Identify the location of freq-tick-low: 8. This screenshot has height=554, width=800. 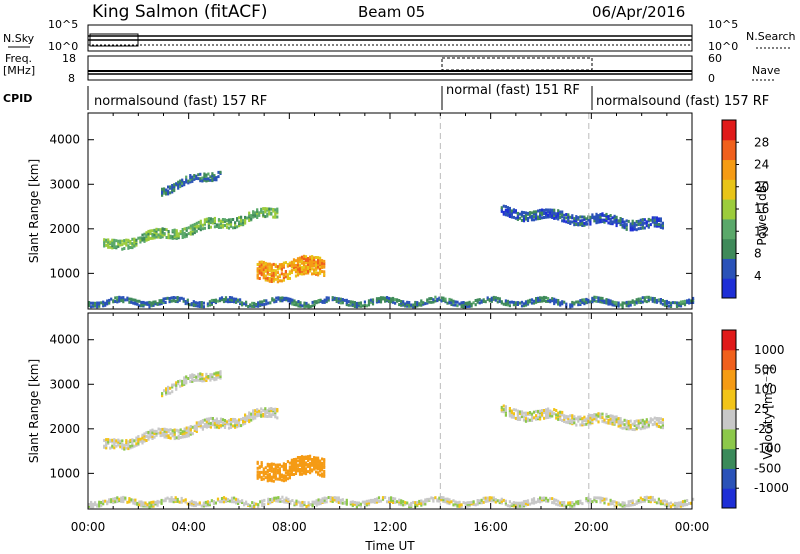
(71, 78).